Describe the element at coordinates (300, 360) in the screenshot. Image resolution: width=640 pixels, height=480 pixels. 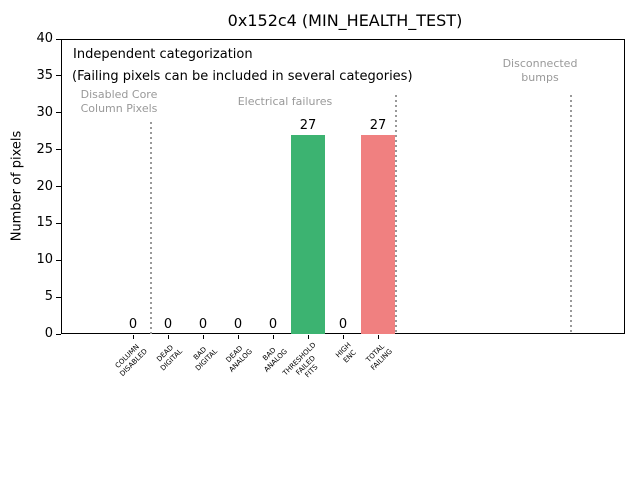
I see `x-tick-label: THRESHOLD FAILED FITS` at that location.